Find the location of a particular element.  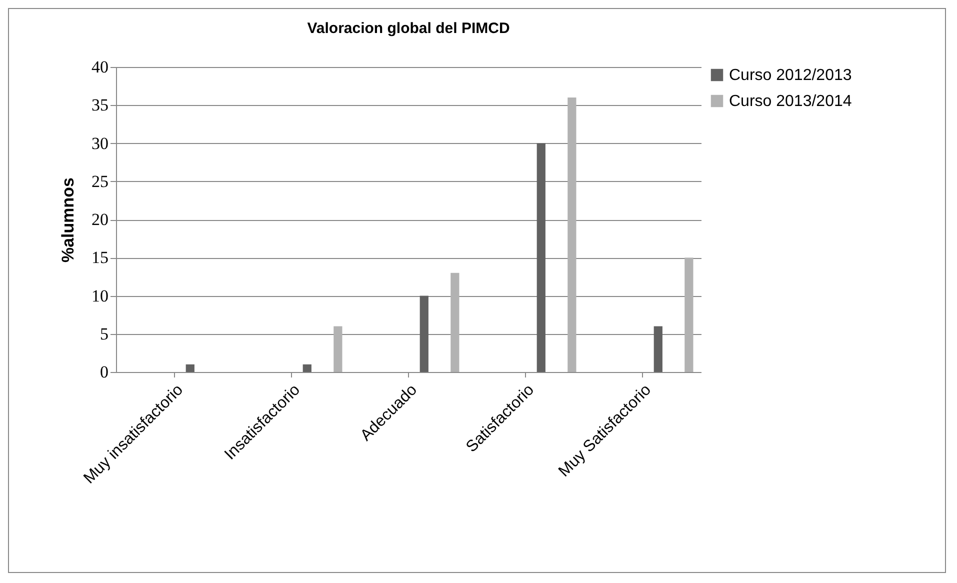

legend-label: Curso 2013/2014 is located at coordinates (790, 101).